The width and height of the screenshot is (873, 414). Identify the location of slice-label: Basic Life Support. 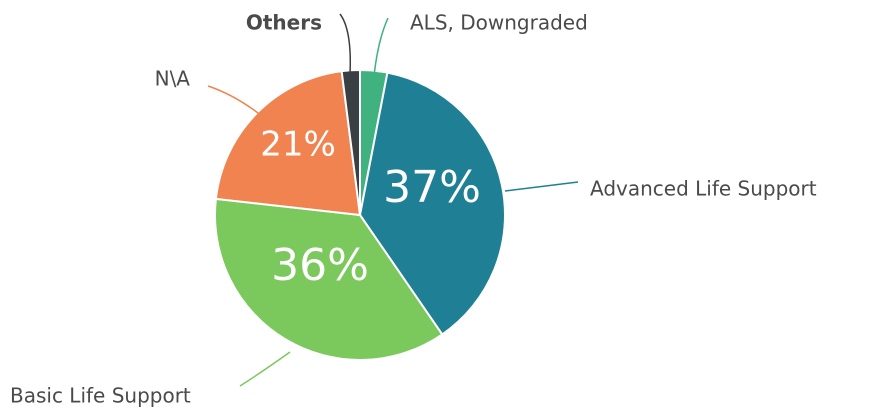
(100, 396).